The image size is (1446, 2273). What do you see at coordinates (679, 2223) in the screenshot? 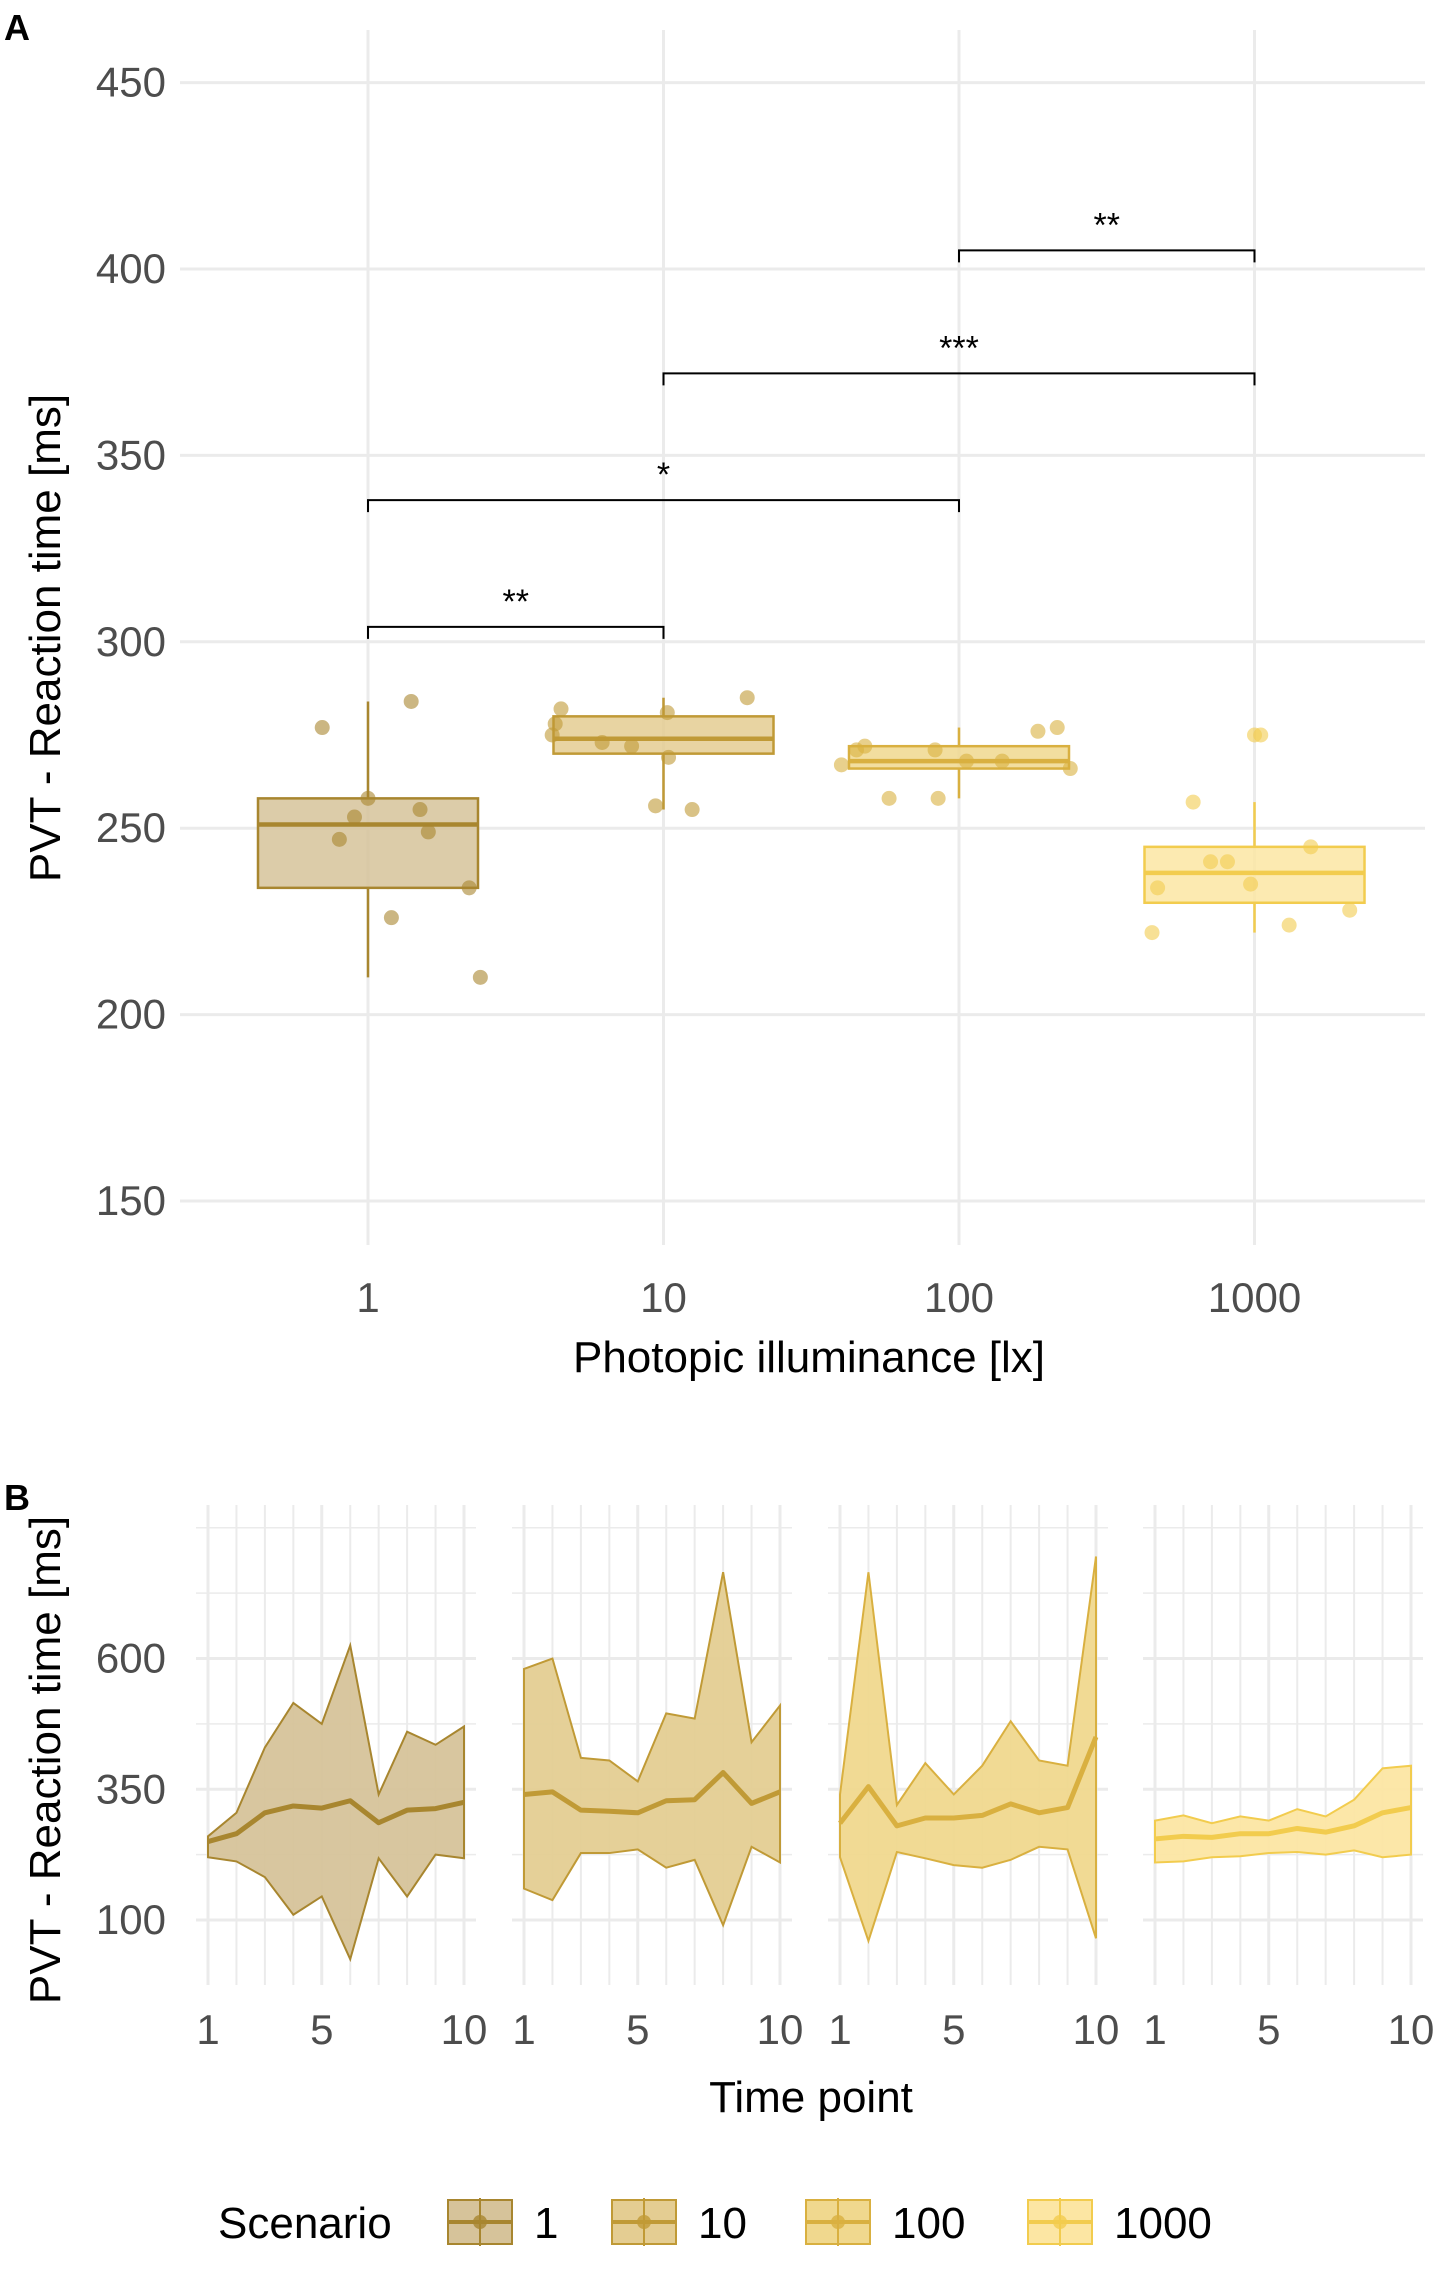
I see `legend-entry-10: 10` at bounding box center [679, 2223].